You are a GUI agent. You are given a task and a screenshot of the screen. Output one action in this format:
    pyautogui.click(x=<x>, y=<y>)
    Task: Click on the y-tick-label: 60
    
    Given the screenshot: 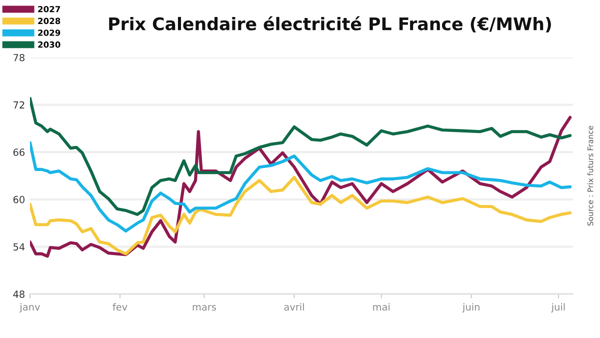 What is the action you would take?
    pyautogui.click(x=18, y=200)
    